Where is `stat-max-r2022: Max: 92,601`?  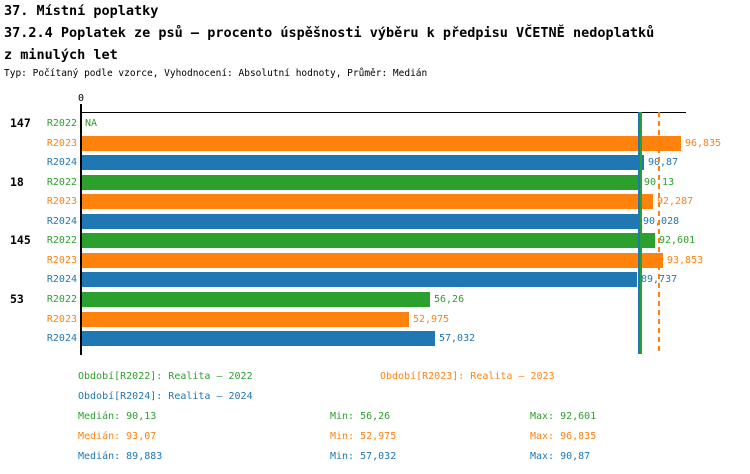 stat-max-r2022: Max: 92,601 is located at coordinates (563, 416).